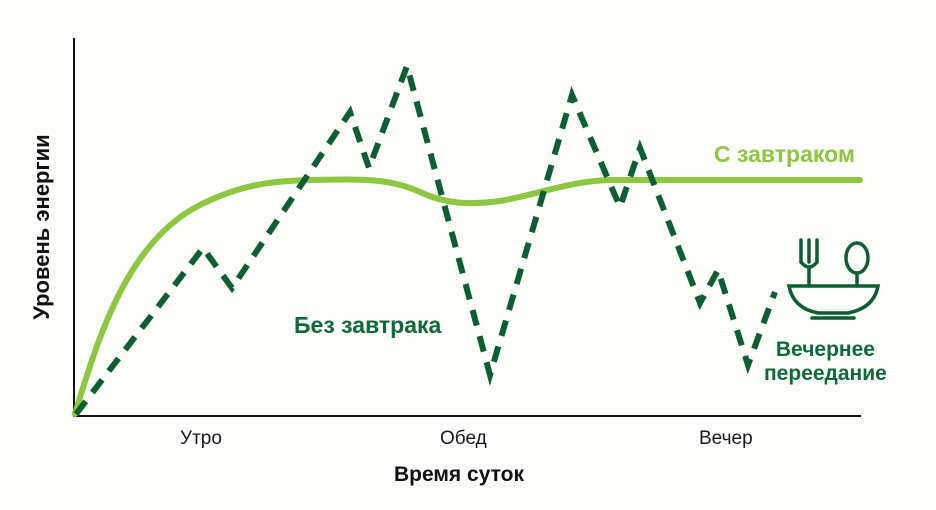 The height and width of the screenshot is (510, 936). Describe the element at coordinates (463, 438) in the screenshot. I see `x-tick-lunch: Обед` at that location.